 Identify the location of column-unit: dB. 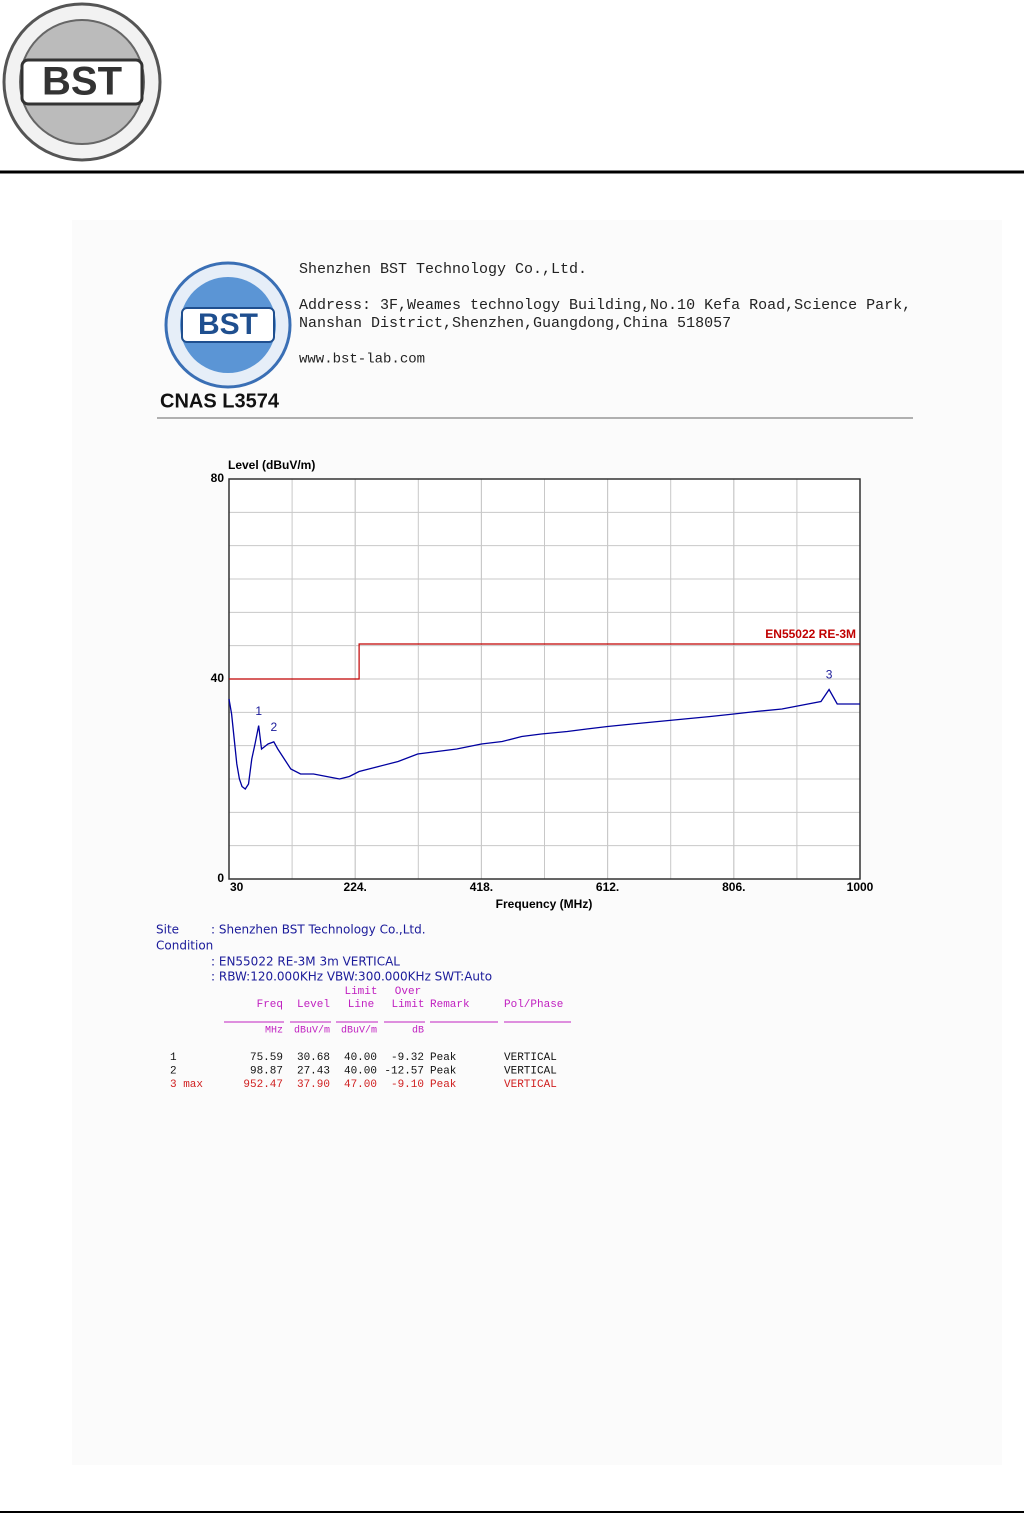
(418, 1031).